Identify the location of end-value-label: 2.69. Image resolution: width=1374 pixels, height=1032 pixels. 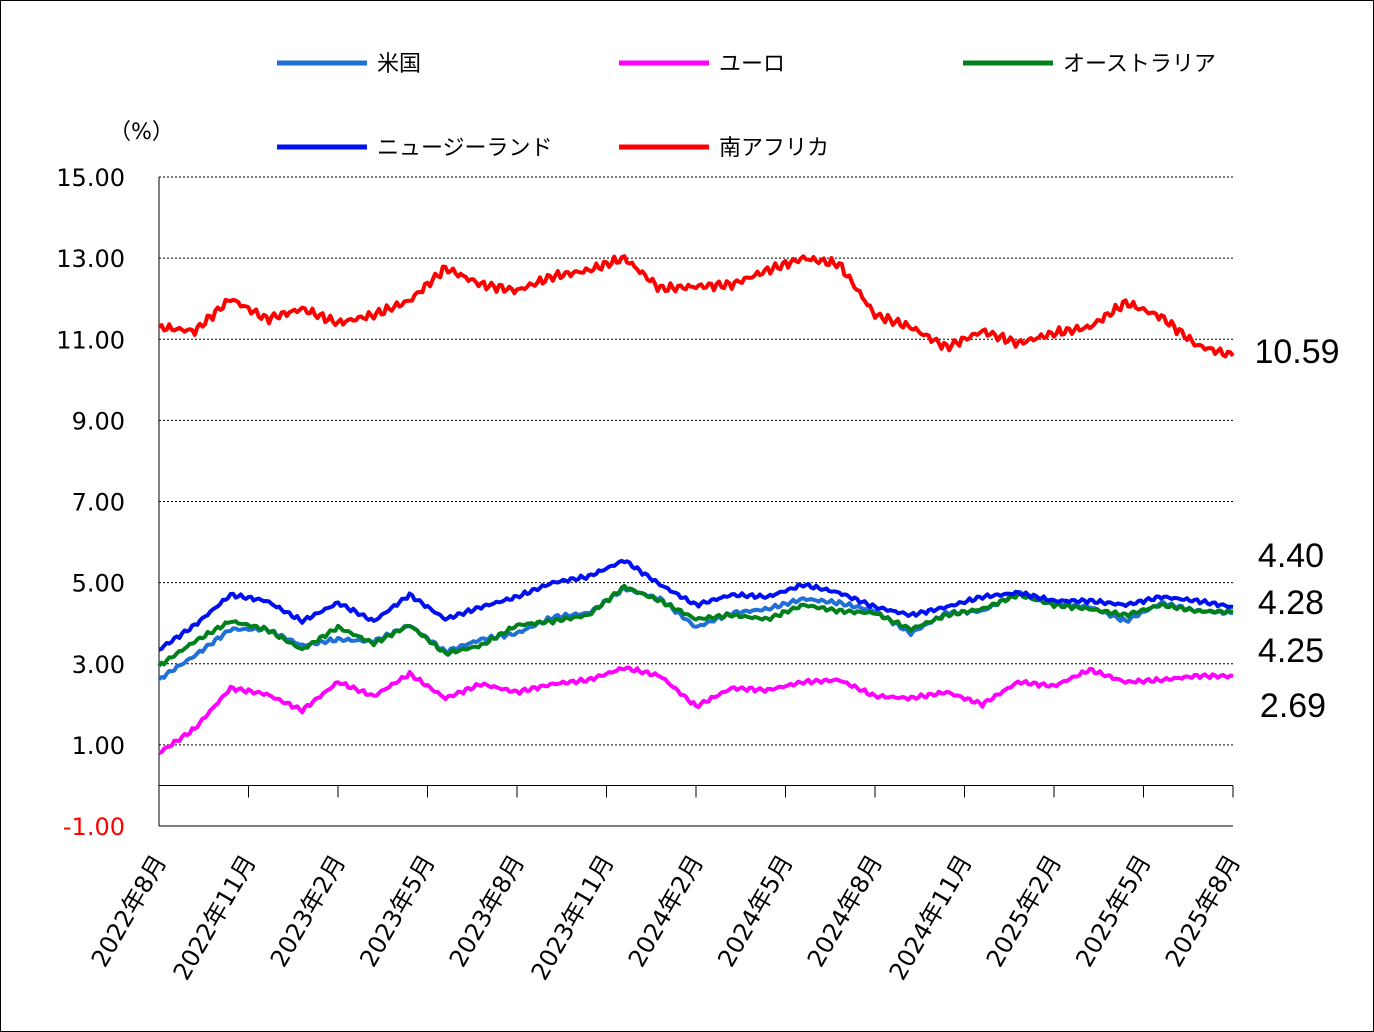
(1293, 706).